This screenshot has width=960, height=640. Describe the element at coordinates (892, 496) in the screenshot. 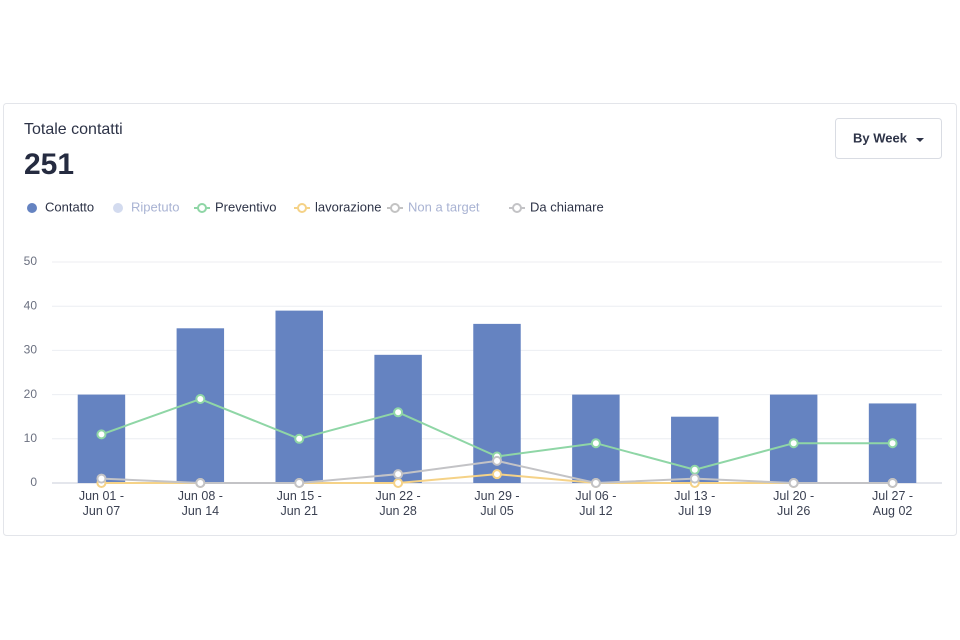

I see `x-tick-line: Jul 27 -` at that location.